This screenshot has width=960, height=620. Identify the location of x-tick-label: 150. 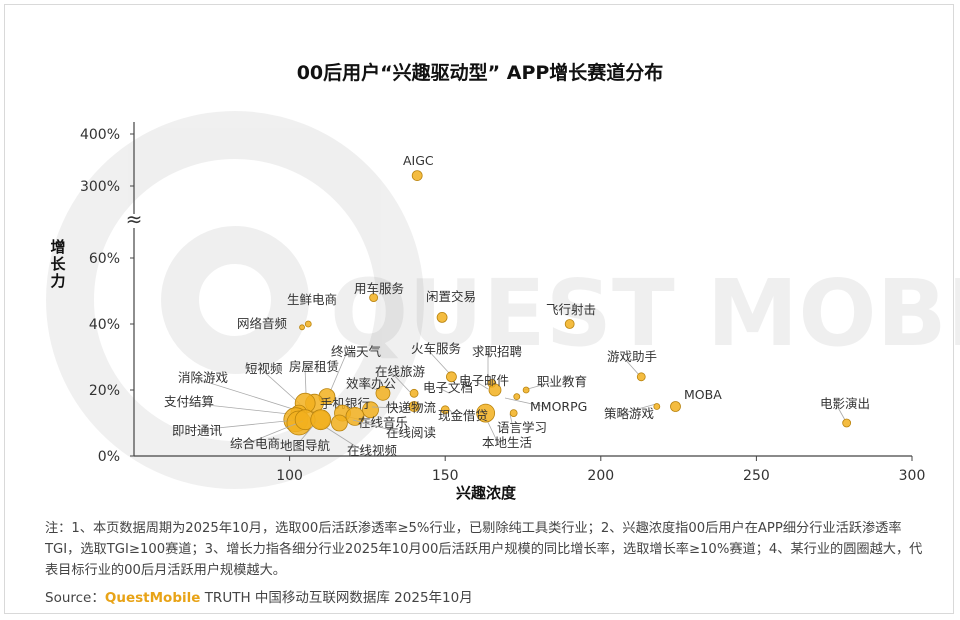
(445, 476).